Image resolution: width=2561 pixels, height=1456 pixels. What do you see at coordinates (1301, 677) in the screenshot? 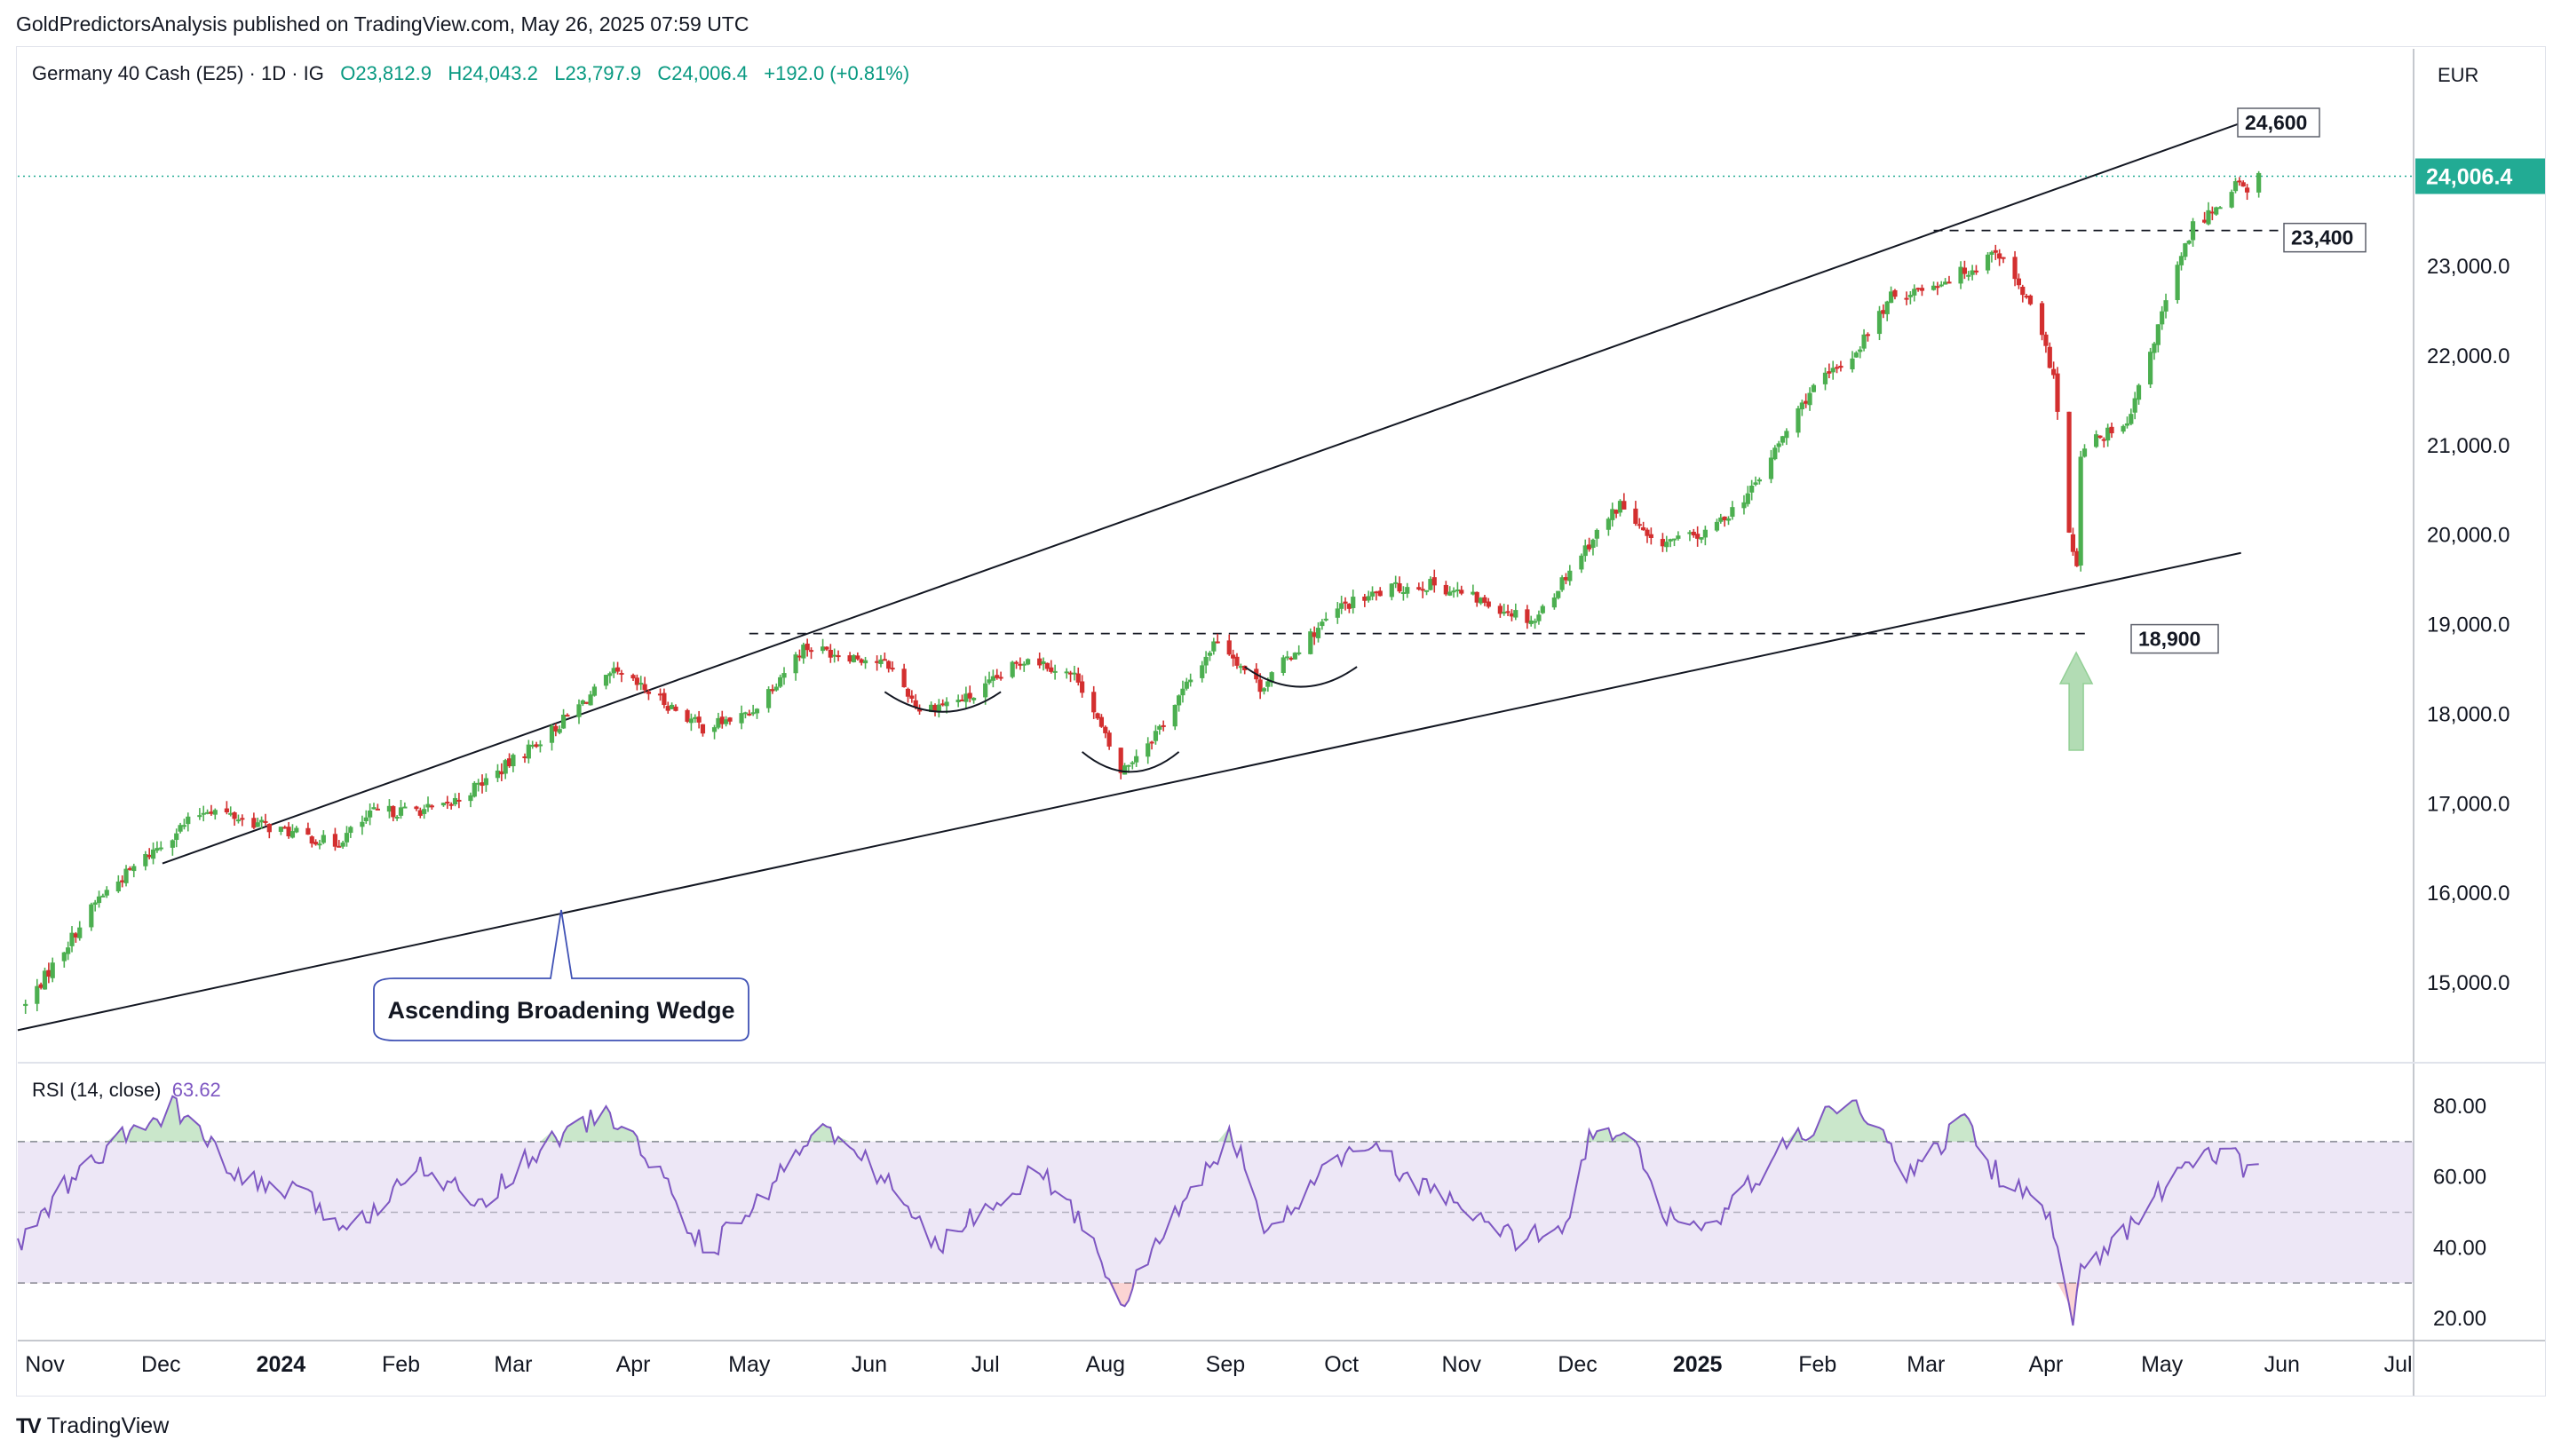
I see `rounded-bottom-arc` at bounding box center [1301, 677].